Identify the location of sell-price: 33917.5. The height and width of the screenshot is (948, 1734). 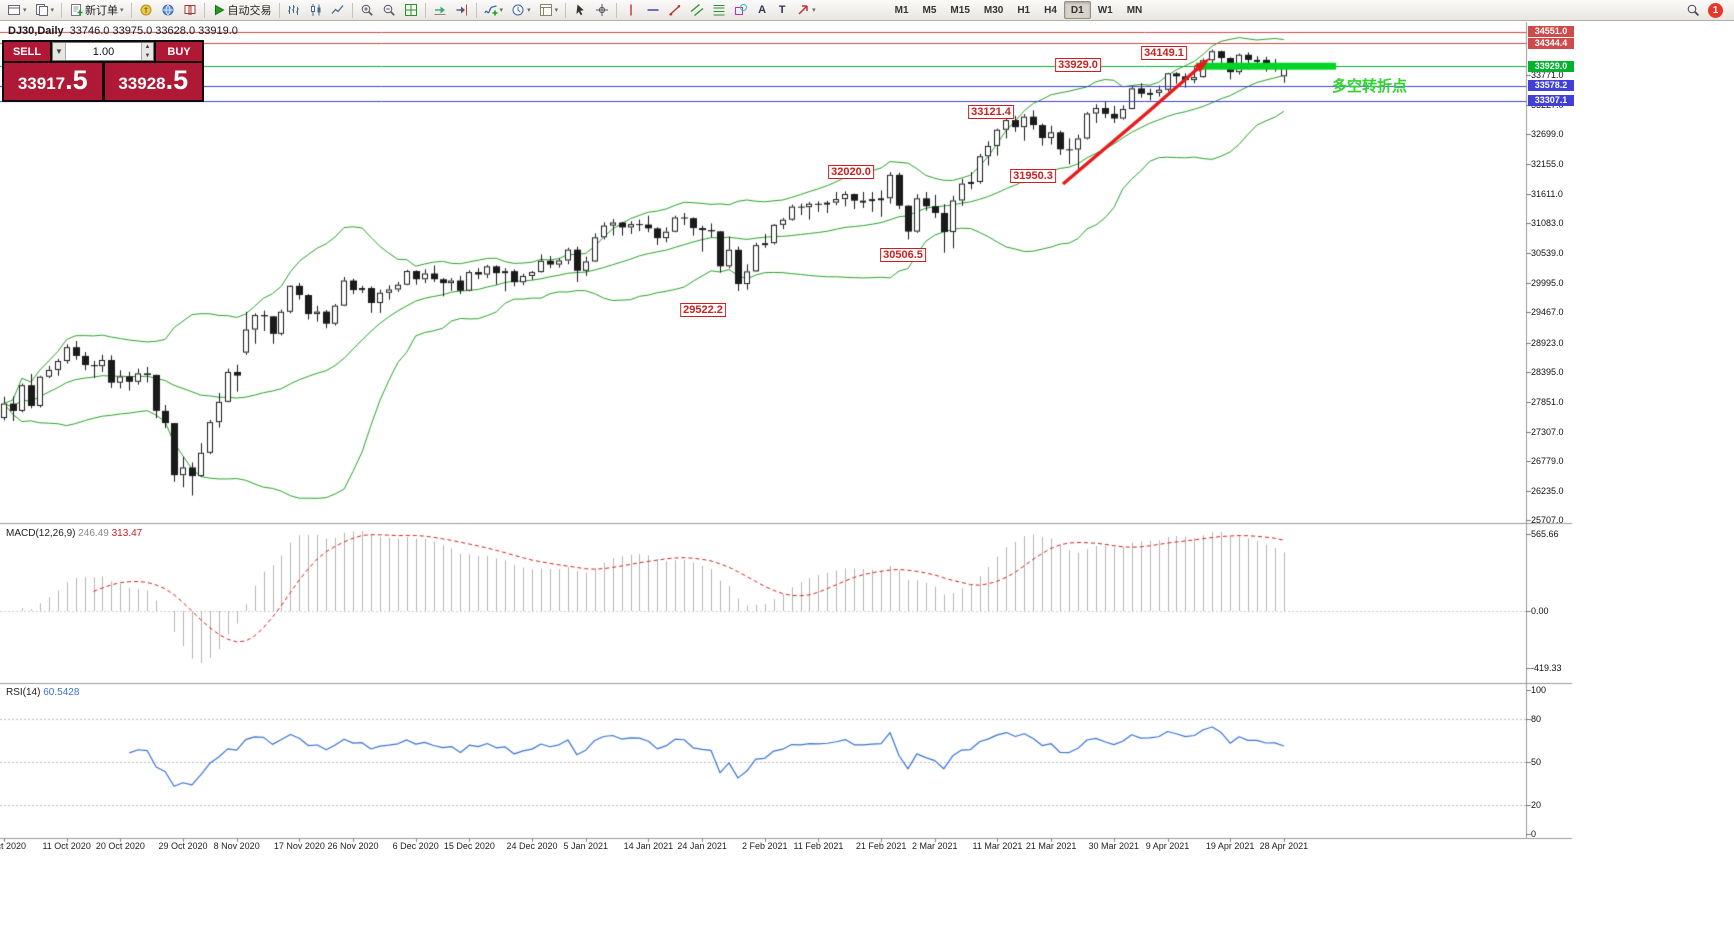
(53, 81).